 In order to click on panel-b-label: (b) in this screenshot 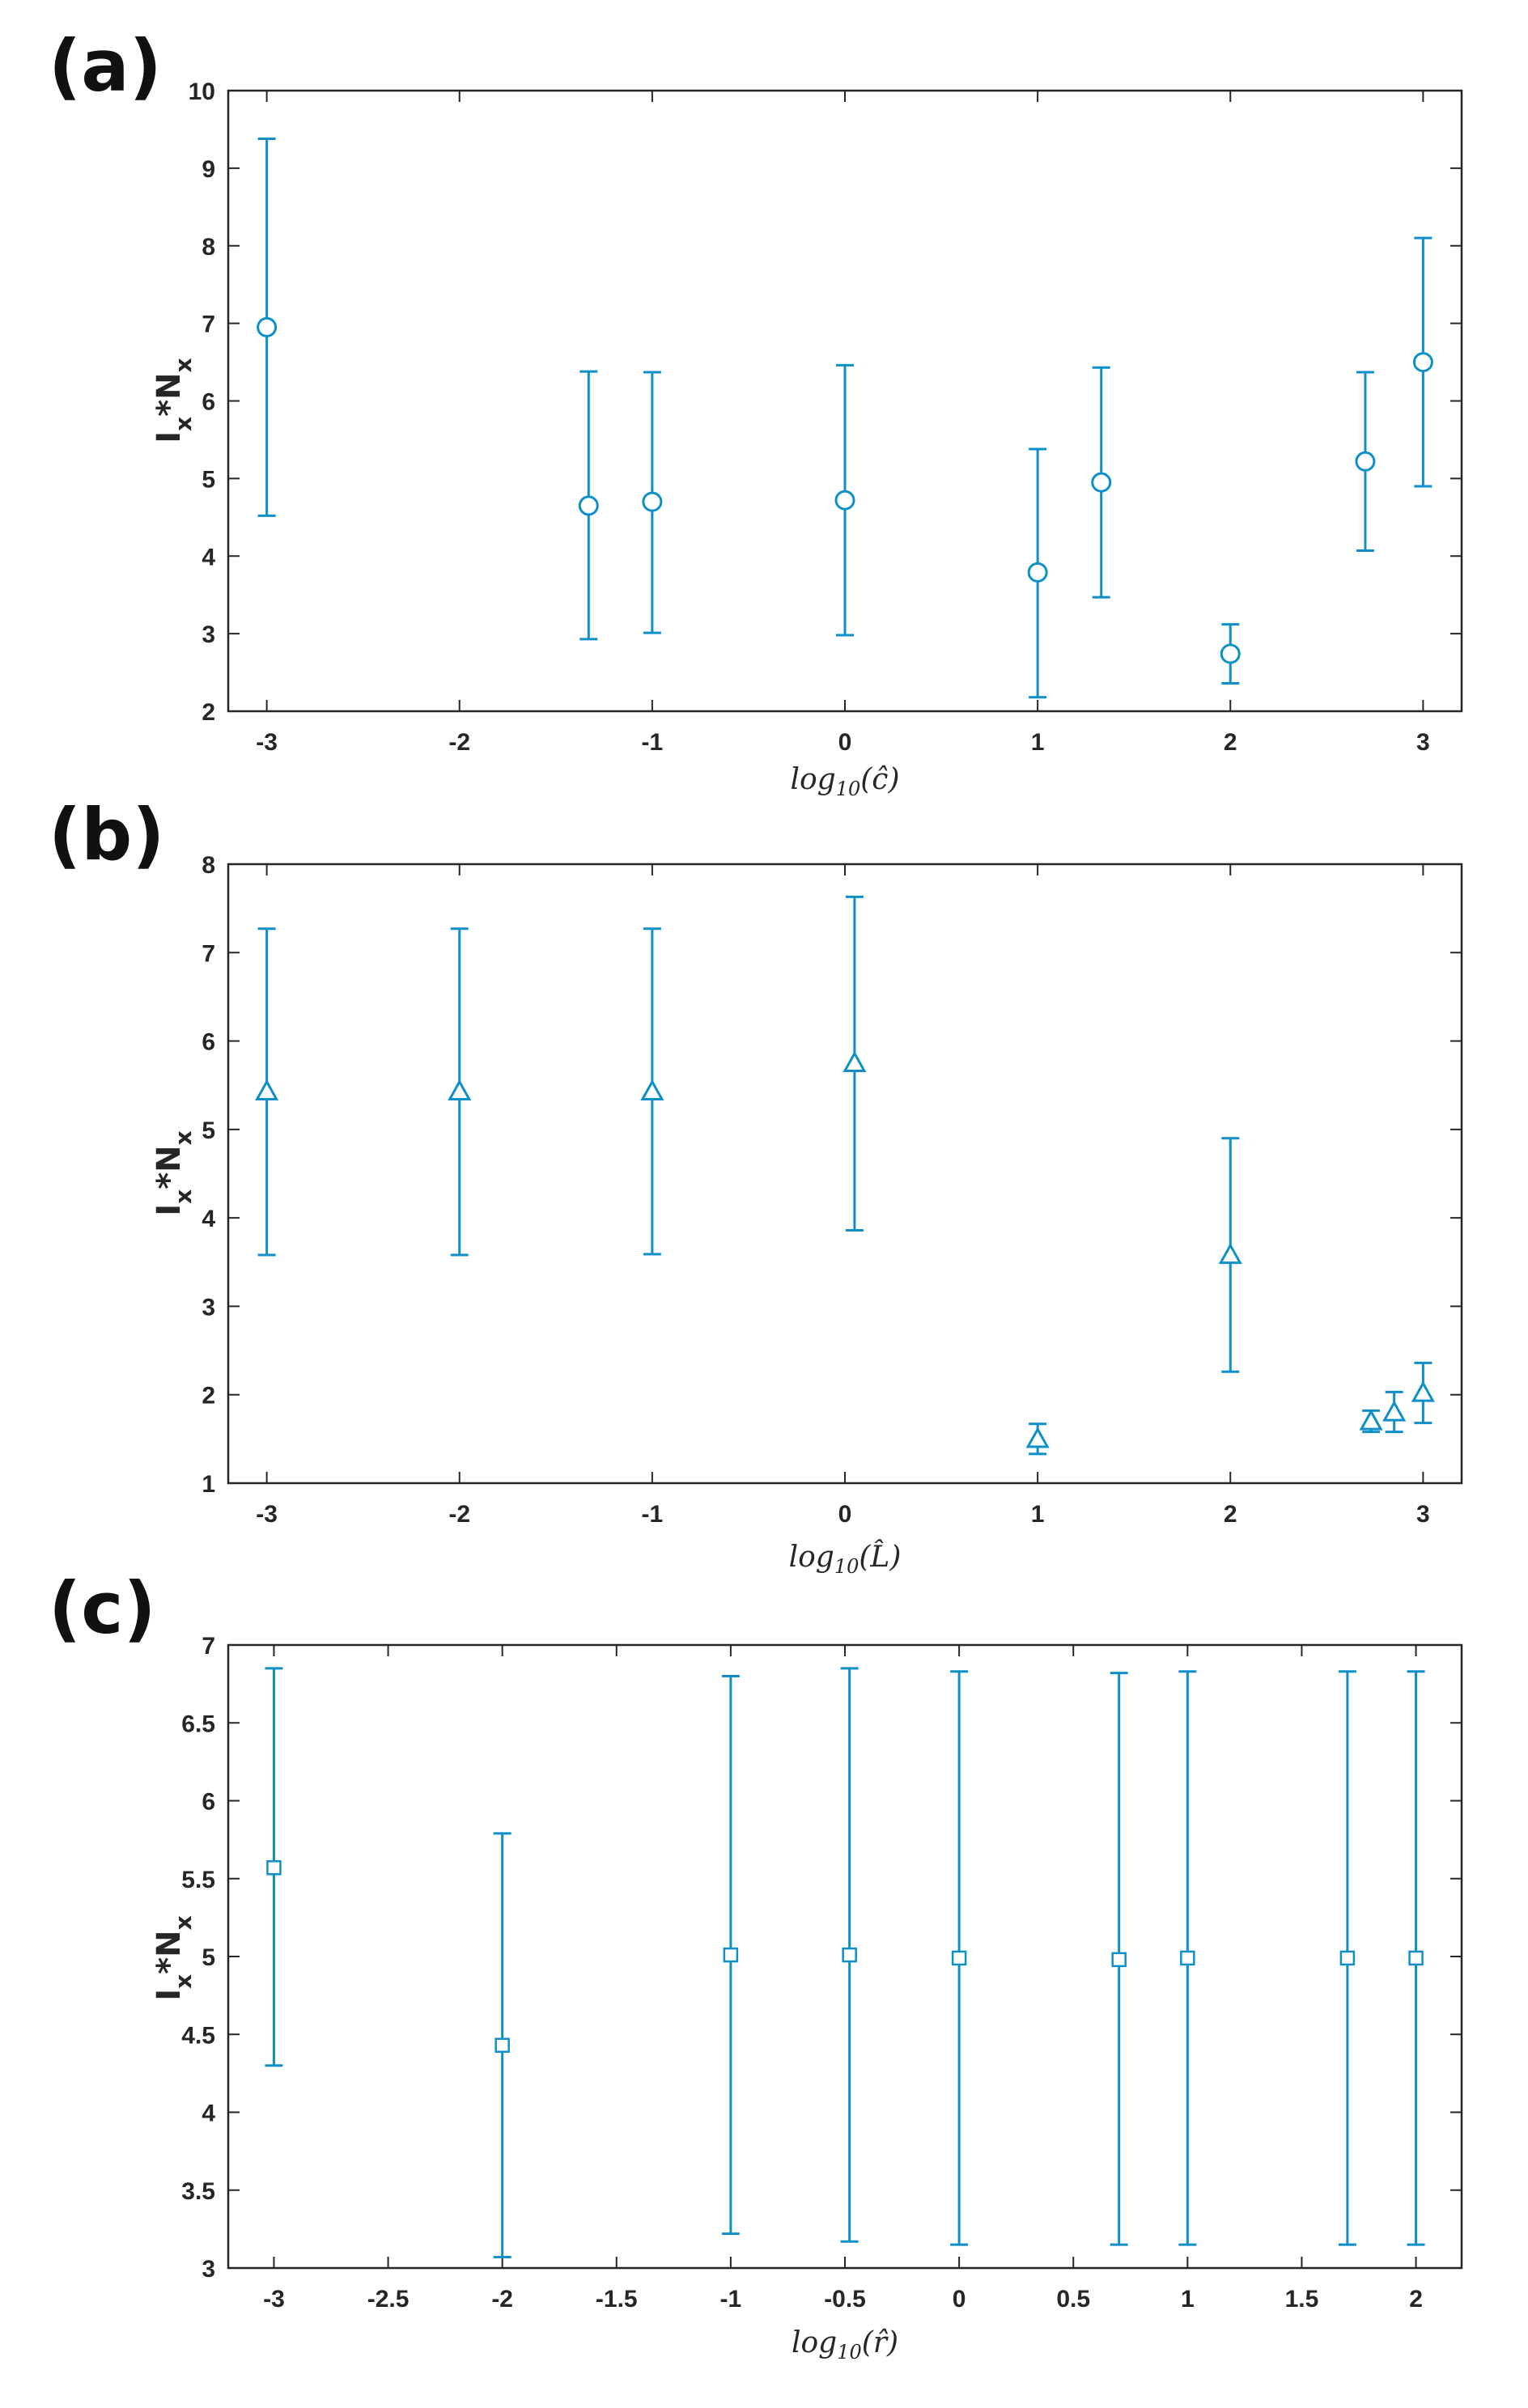, I will do `click(106, 835)`.